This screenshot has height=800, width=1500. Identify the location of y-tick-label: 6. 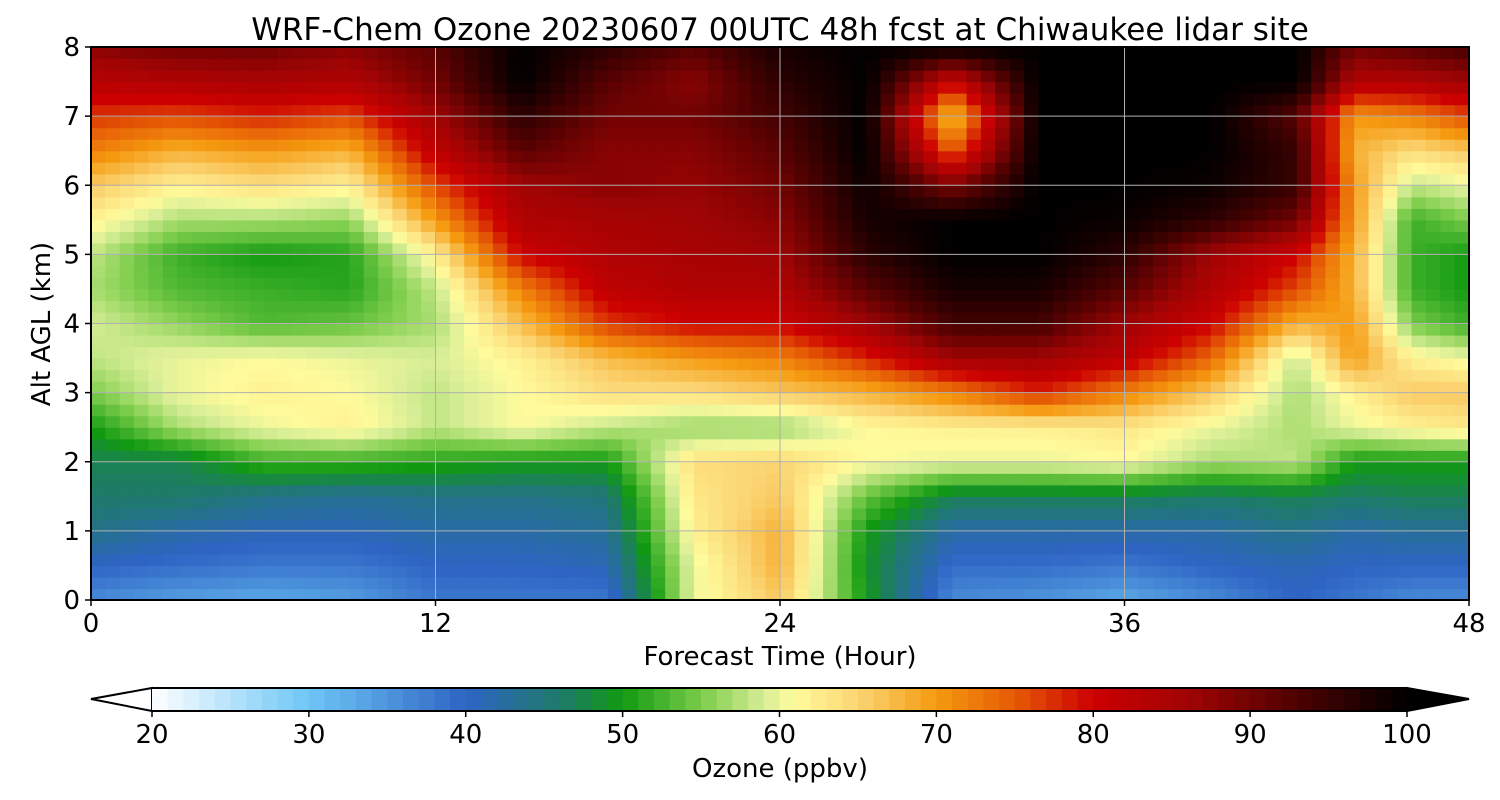
(71, 186).